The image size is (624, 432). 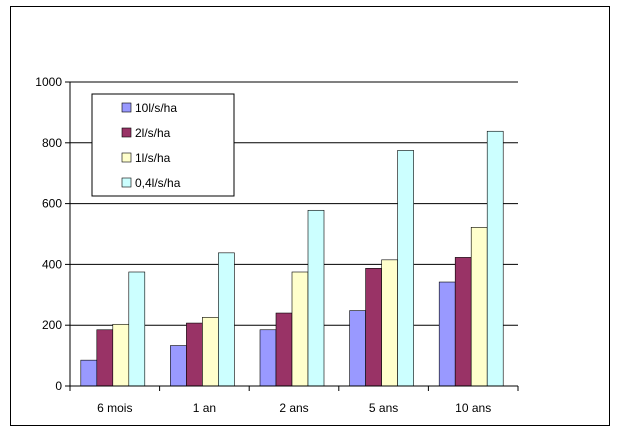 I want to click on y-tick-label: 1000, so click(x=48, y=82).